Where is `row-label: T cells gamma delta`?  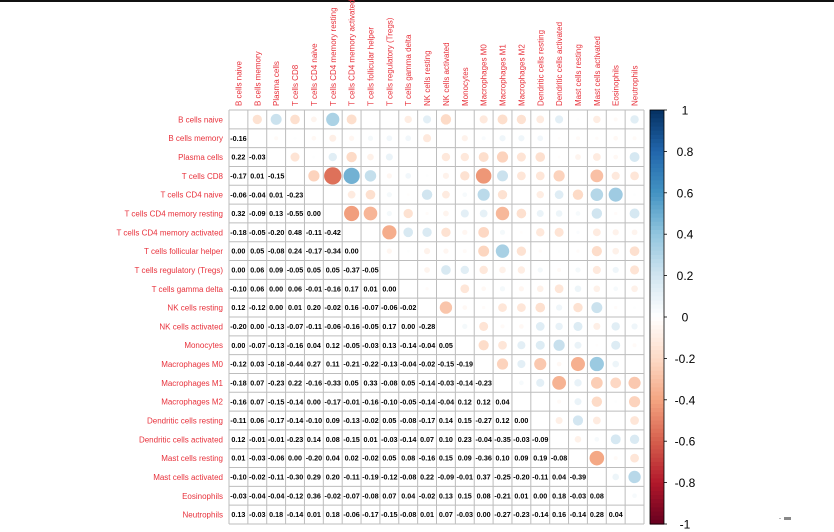 row-label: T cells gamma delta is located at coordinates (188, 289).